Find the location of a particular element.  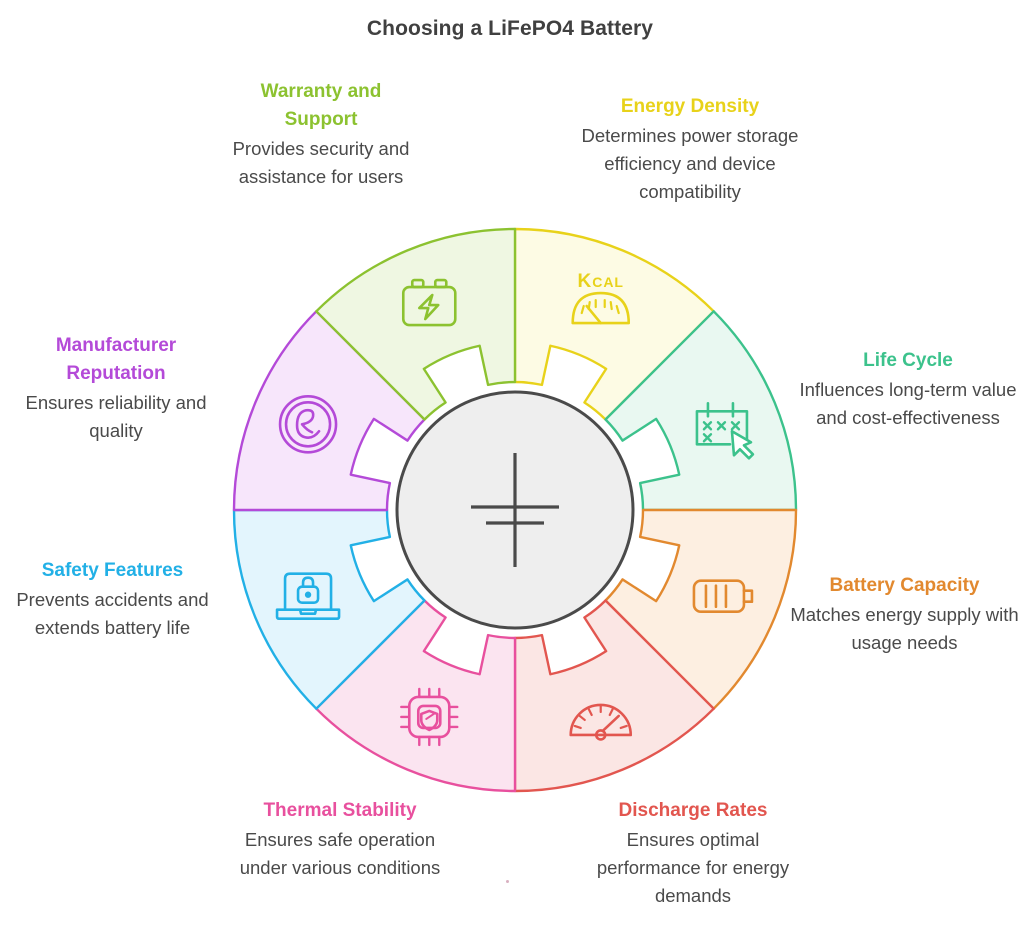

callout-title: Thermal Stability is located at coordinates (340, 810).